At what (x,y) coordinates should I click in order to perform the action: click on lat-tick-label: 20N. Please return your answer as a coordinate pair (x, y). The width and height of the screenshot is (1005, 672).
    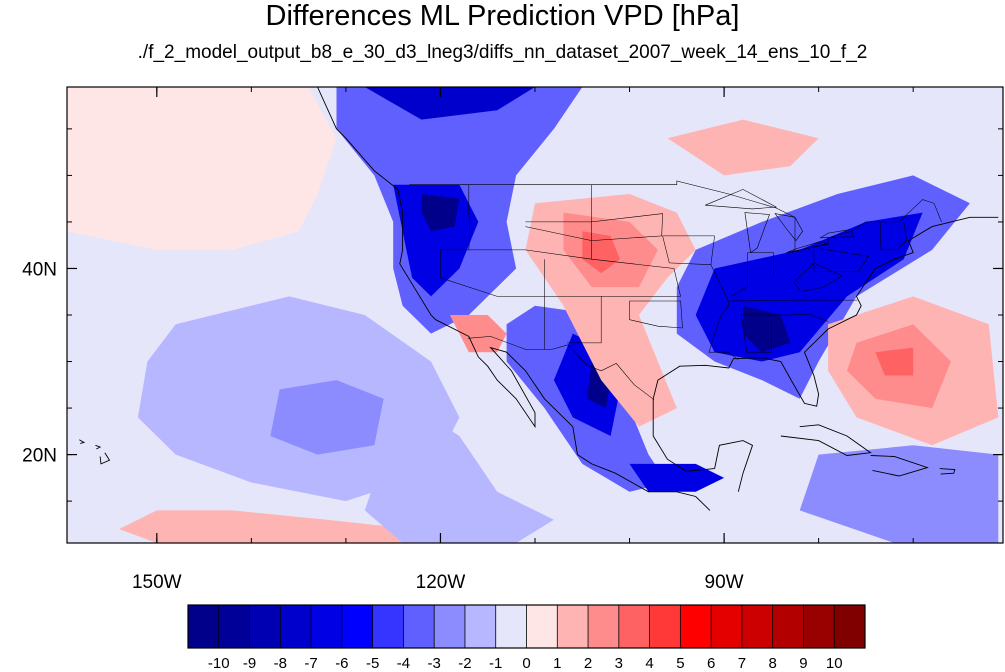
    Looking at the image, I should click on (39, 456).